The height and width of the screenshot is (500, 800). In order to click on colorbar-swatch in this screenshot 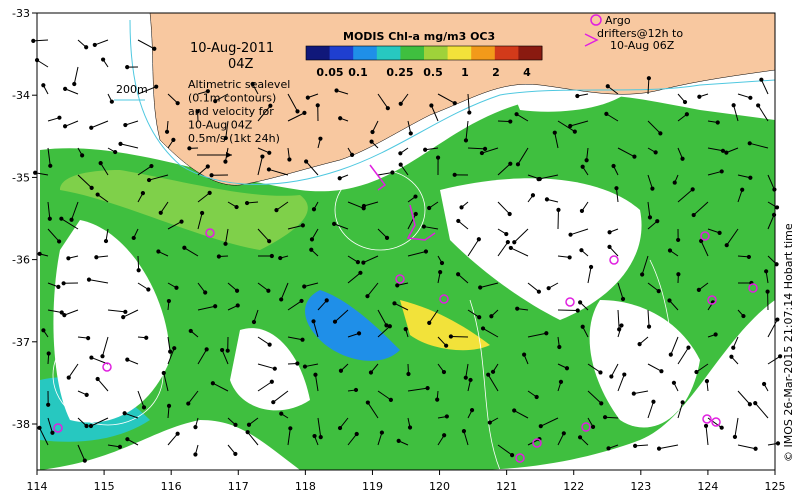, I will do `click(412, 53)`.